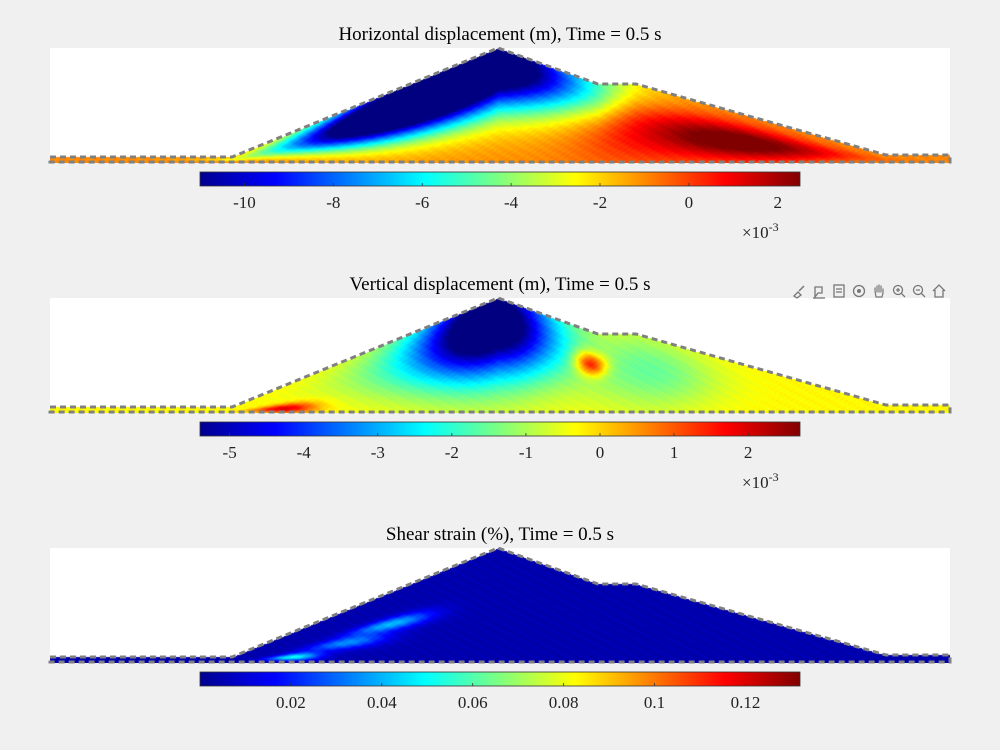 This screenshot has width=1000, height=750. Describe the element at coordinates (230, 452) in the screenshot. I see `colorbar-tick-label: -5` at that location.